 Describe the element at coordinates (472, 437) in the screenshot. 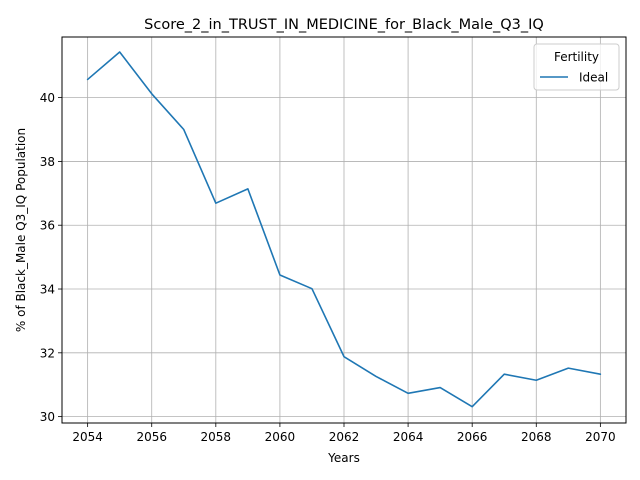

I see `x-tick-label: 2066` at that location.